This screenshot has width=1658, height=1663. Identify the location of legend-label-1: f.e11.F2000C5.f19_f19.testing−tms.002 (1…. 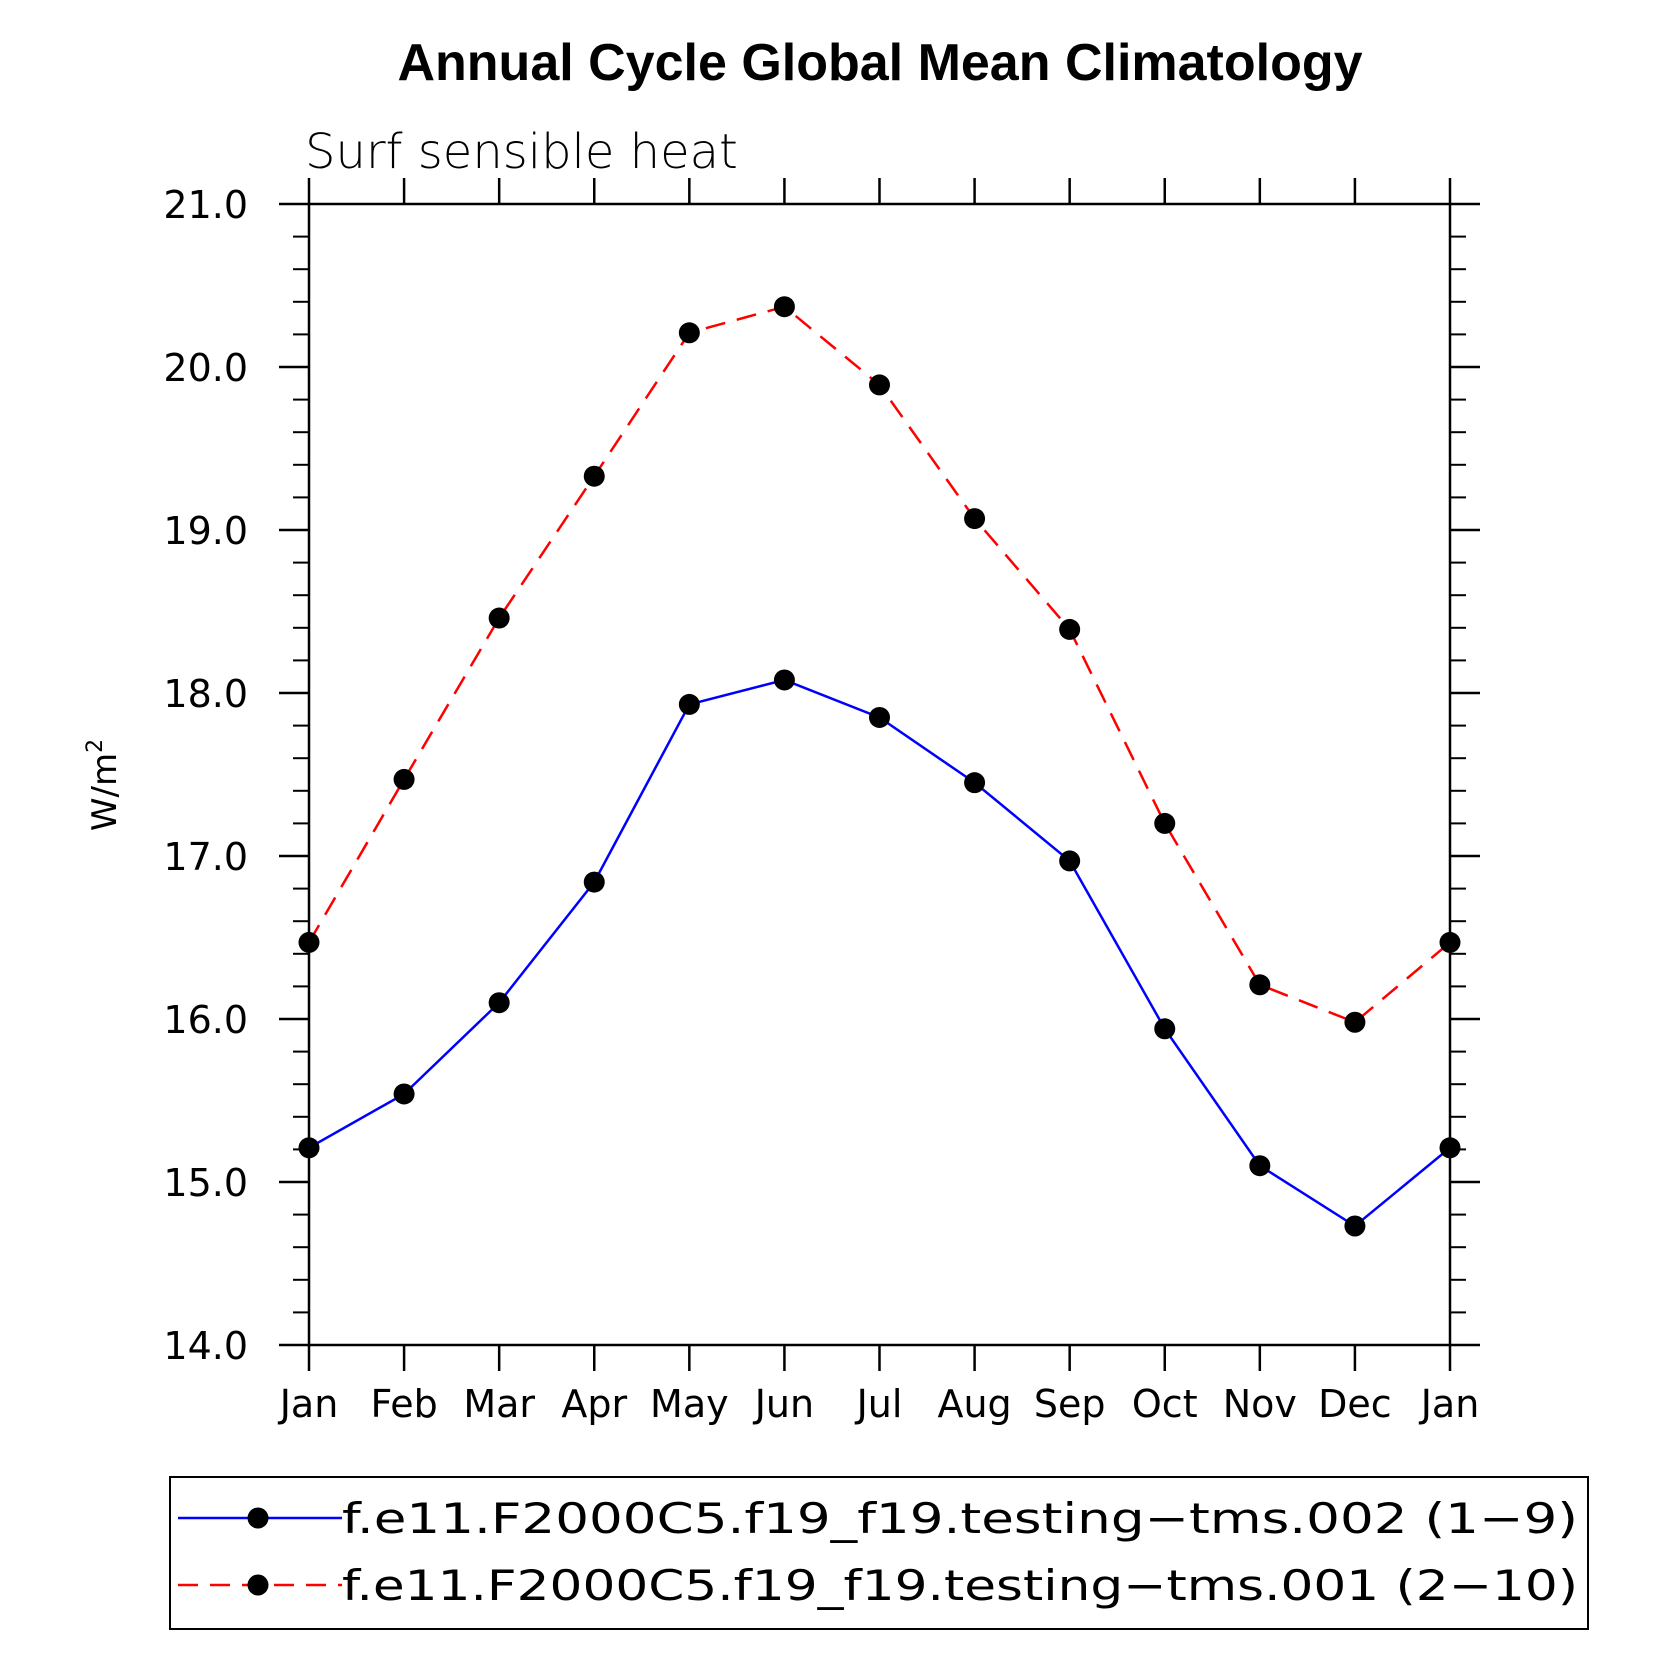
(960, 1518).